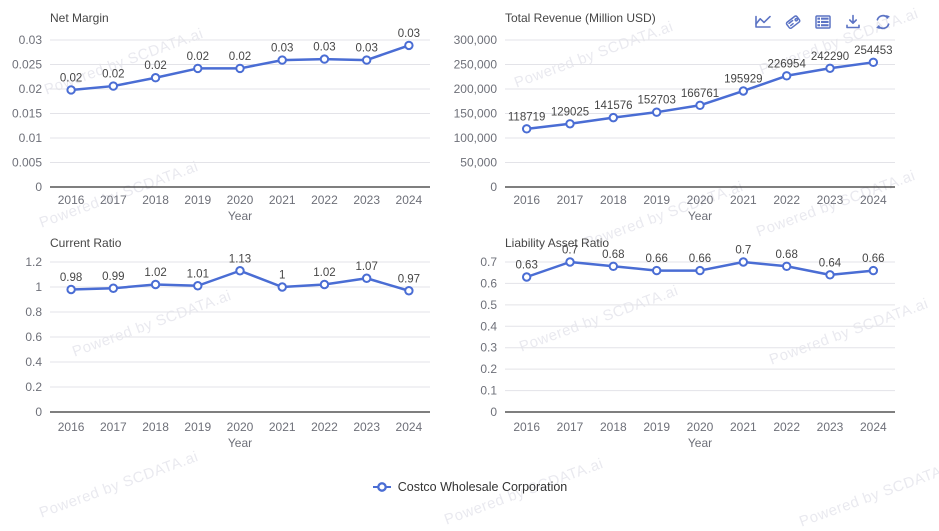  I want to click on legend-item-costco: Costco Wholesale Corporation, so click(469, 487).